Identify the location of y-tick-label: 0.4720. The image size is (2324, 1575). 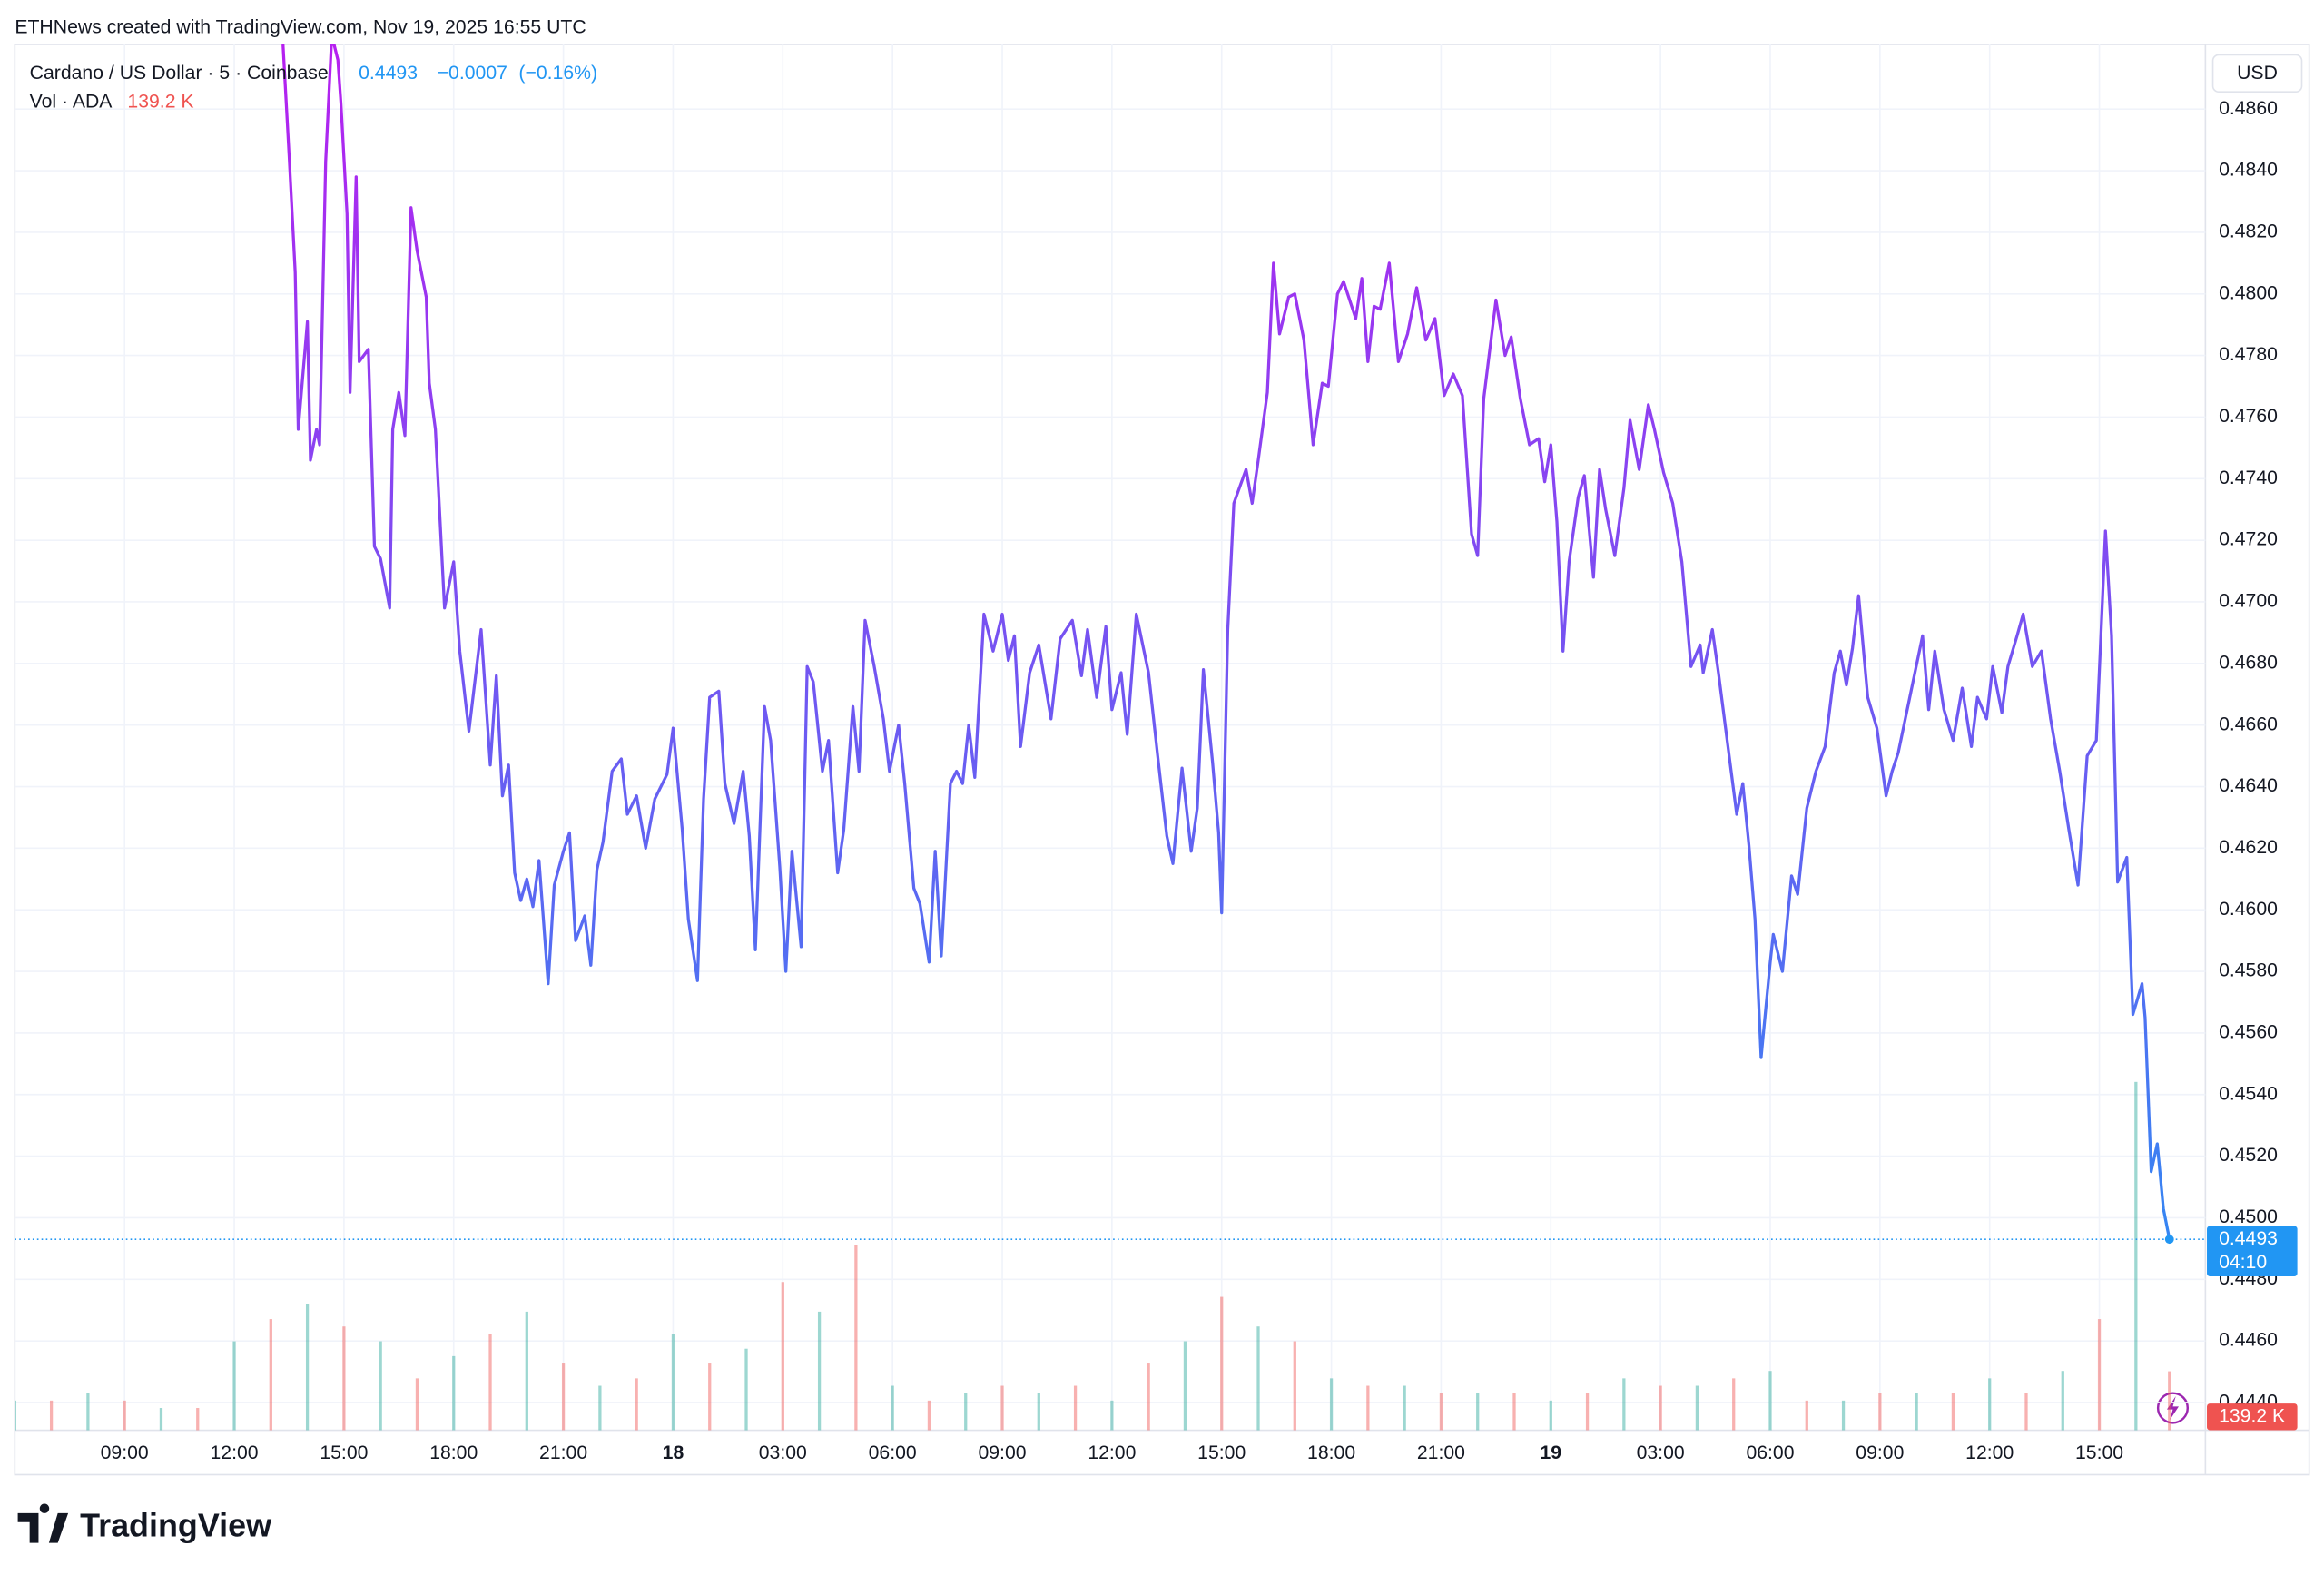
(2248, 540).